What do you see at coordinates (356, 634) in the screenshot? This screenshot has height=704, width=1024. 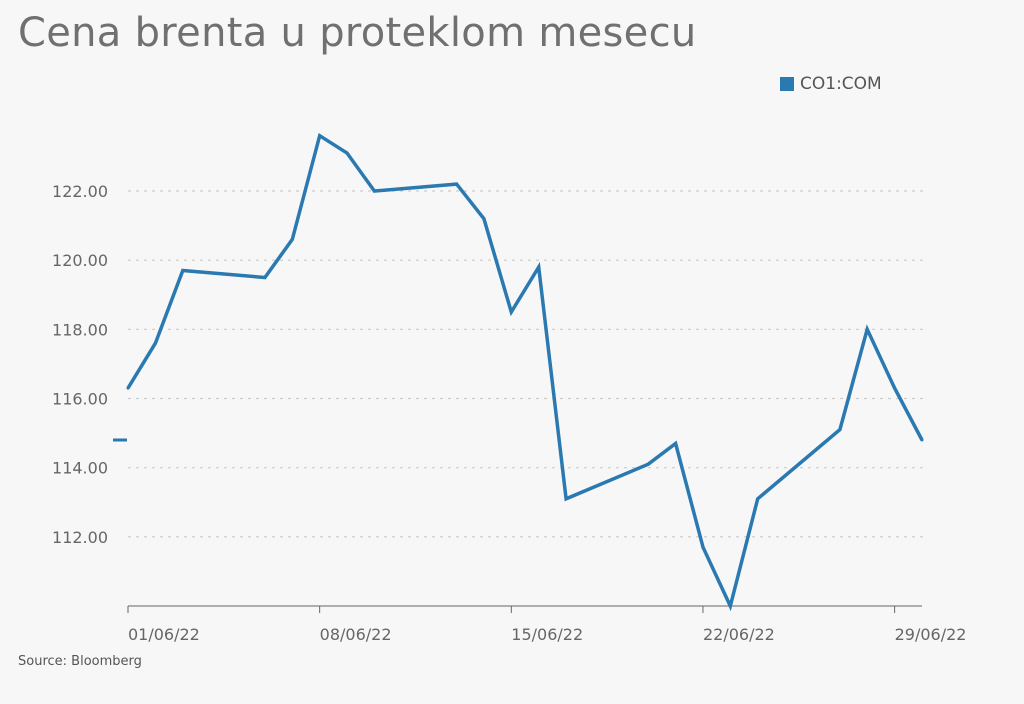 I see `x-tick-label: 08/06/22` at bounding box center [356, 634].